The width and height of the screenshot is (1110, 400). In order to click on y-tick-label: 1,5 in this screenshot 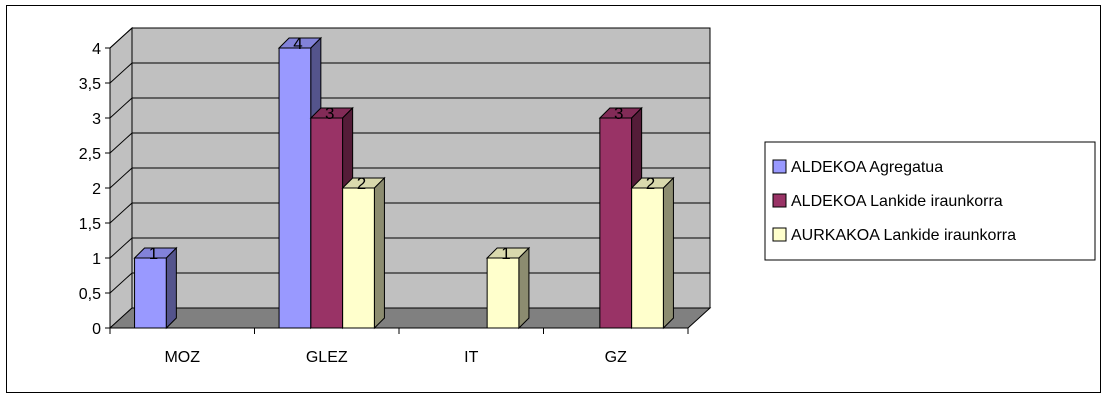, I will do `click(90, 224)`.